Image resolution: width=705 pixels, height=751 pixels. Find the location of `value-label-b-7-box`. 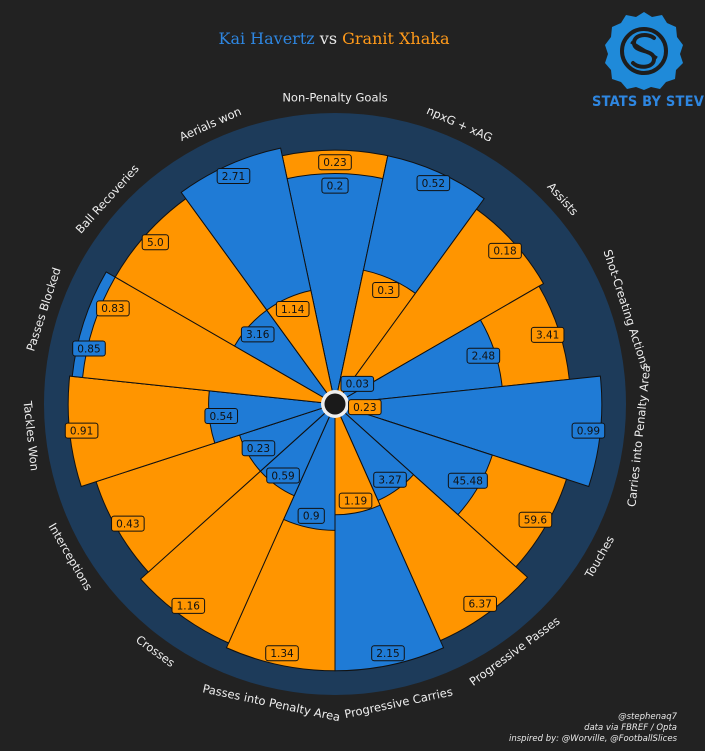

value-label-b-7-box is located at coordinates (355, 500).